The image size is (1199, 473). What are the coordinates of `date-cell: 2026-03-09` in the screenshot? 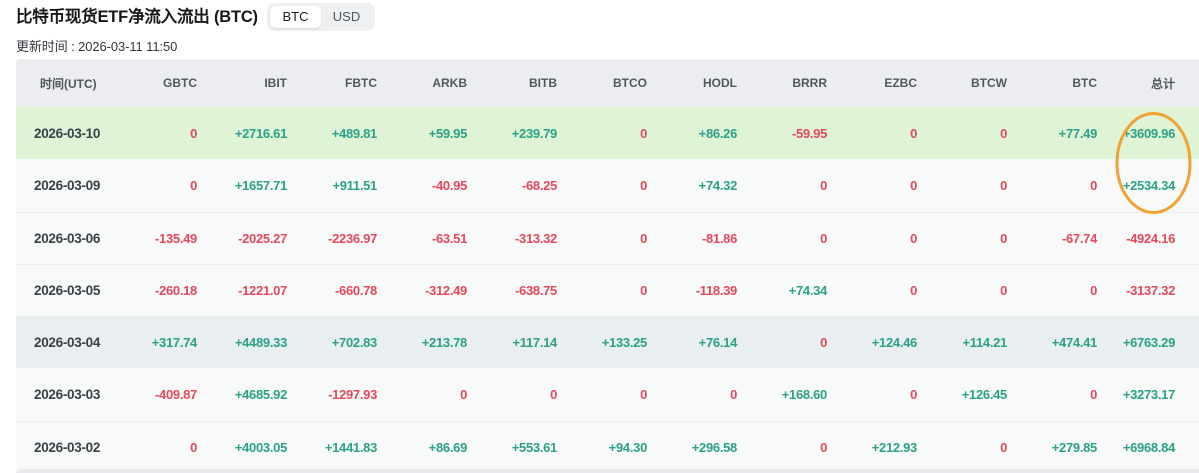 It's located at (67, 185).